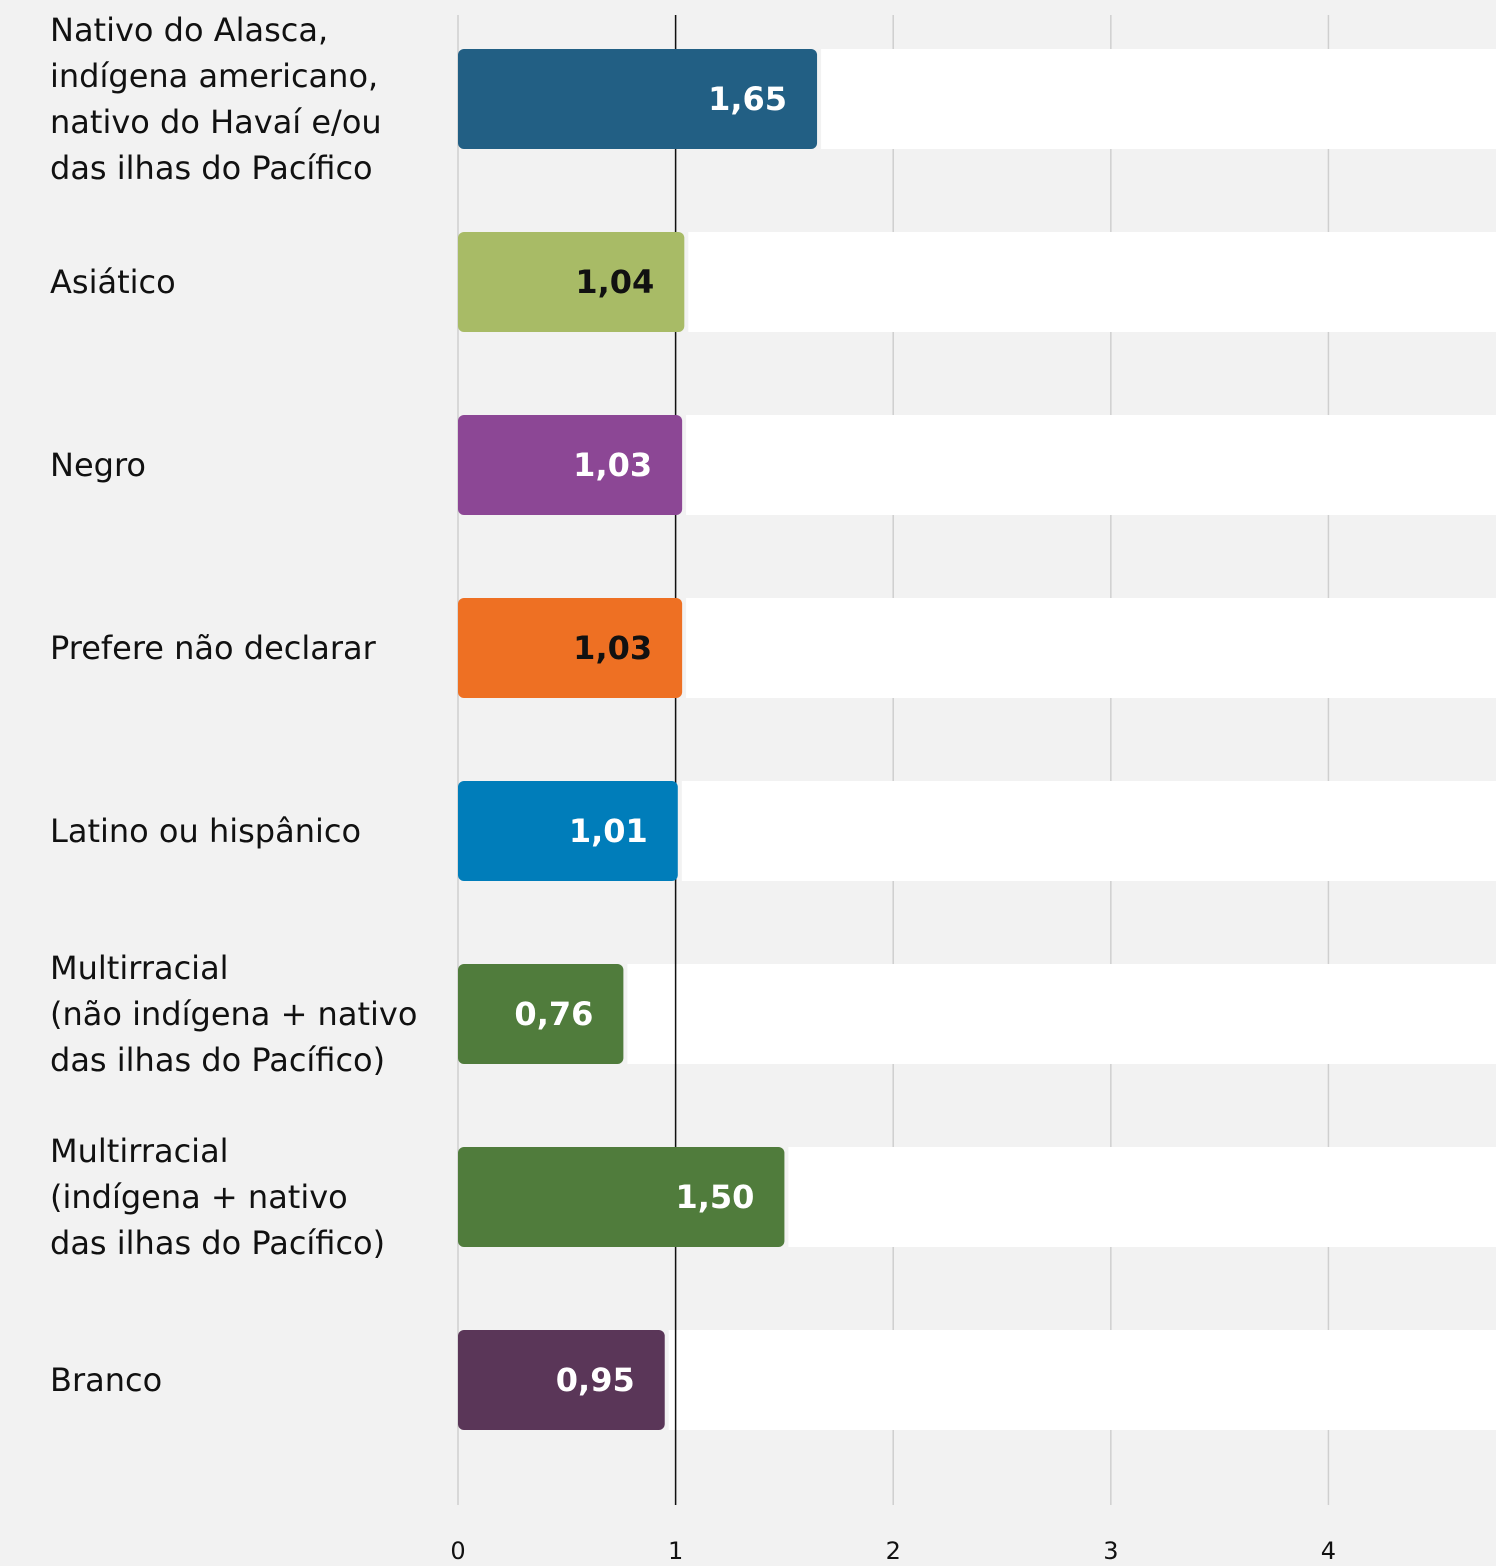 Image resolution: width=1496 pixels, height=1566 pixels. What do you see at coordinates (457, 1551) in the screenshot?
I see `x-tick-label: 0` at bounding box center [457, 1551].